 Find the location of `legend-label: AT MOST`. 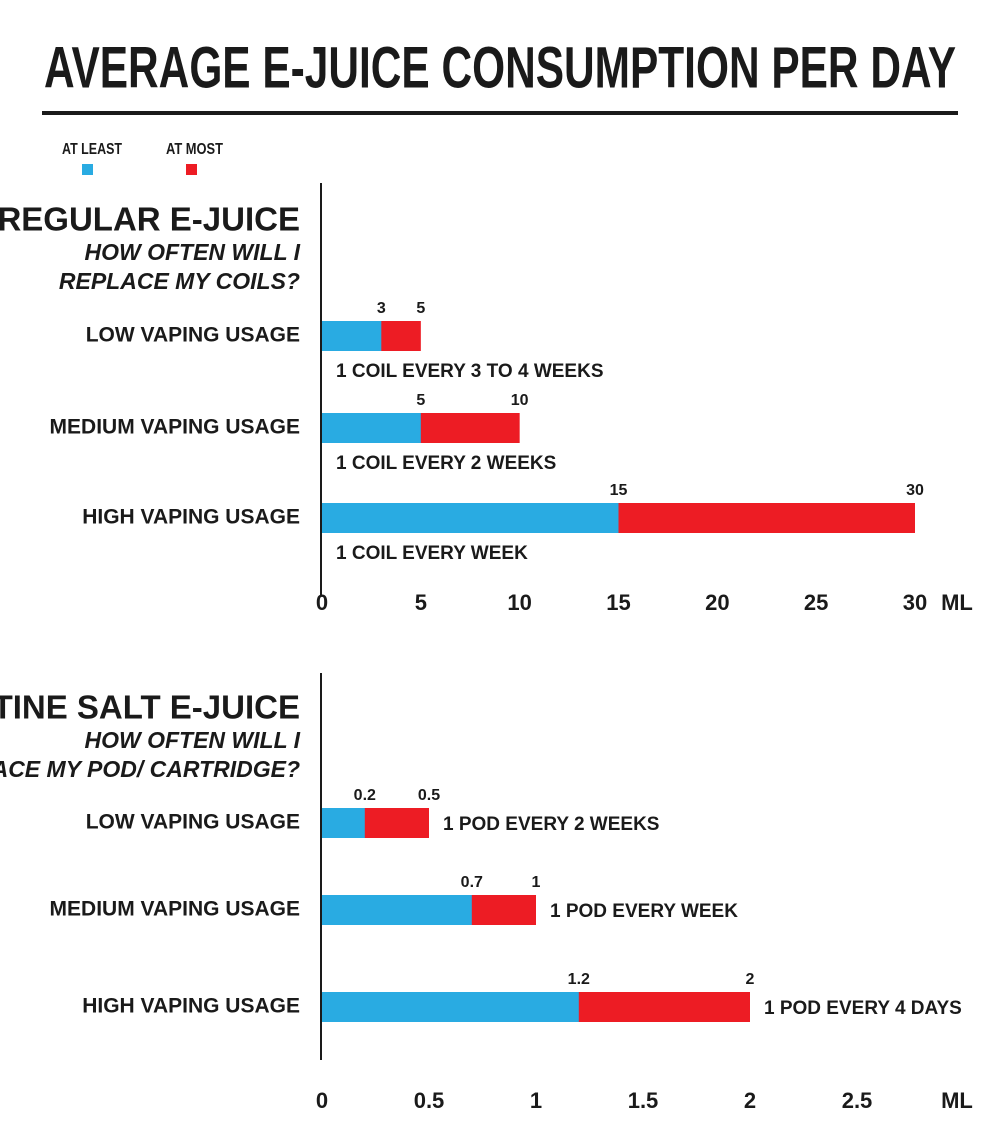

legend-label: AT MOST is located at coordinates (194, 149).